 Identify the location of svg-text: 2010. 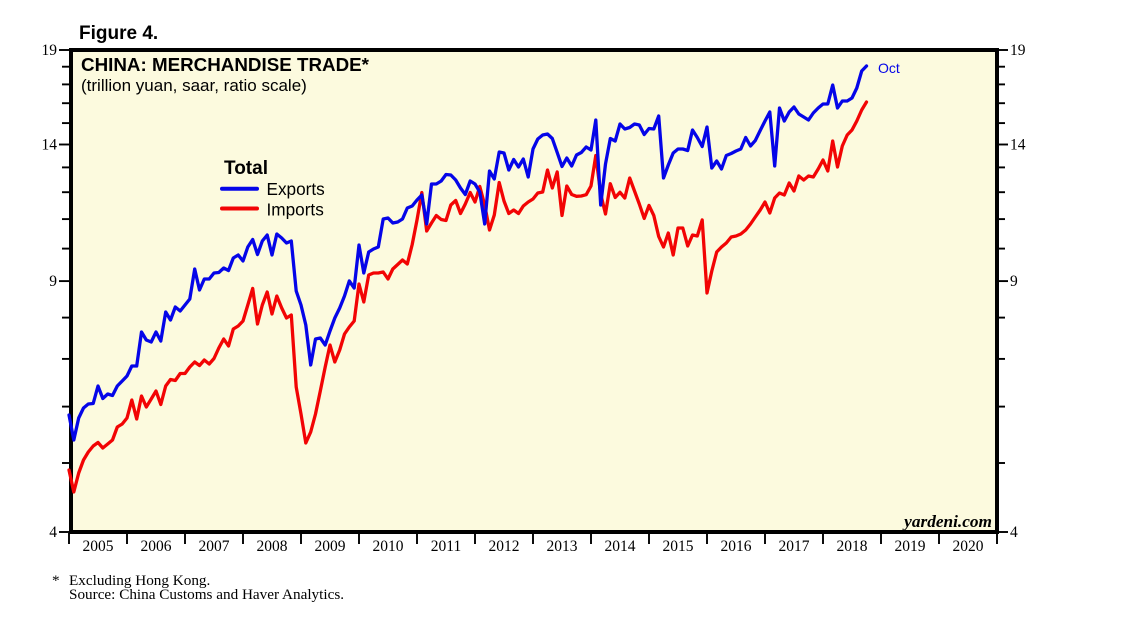
(388, 546).